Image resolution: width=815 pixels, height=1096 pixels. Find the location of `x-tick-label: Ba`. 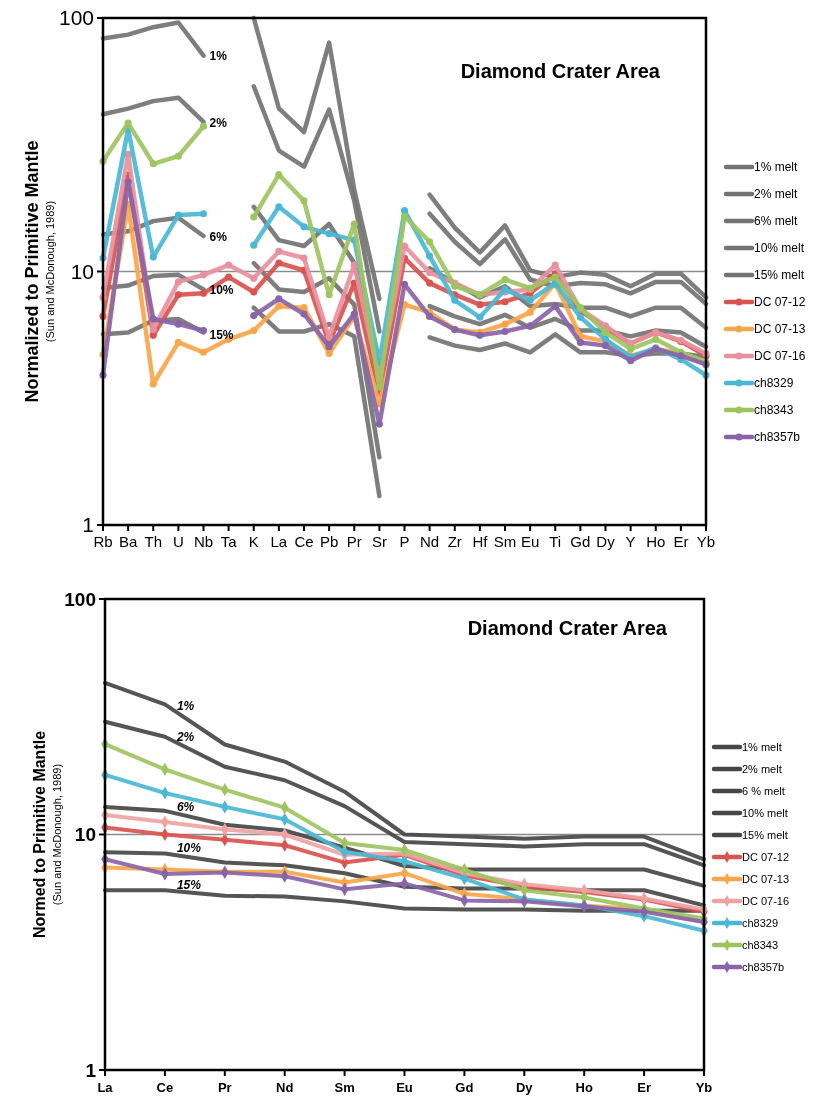

x-tick-label: Ba is located at coordinates (128, 541).